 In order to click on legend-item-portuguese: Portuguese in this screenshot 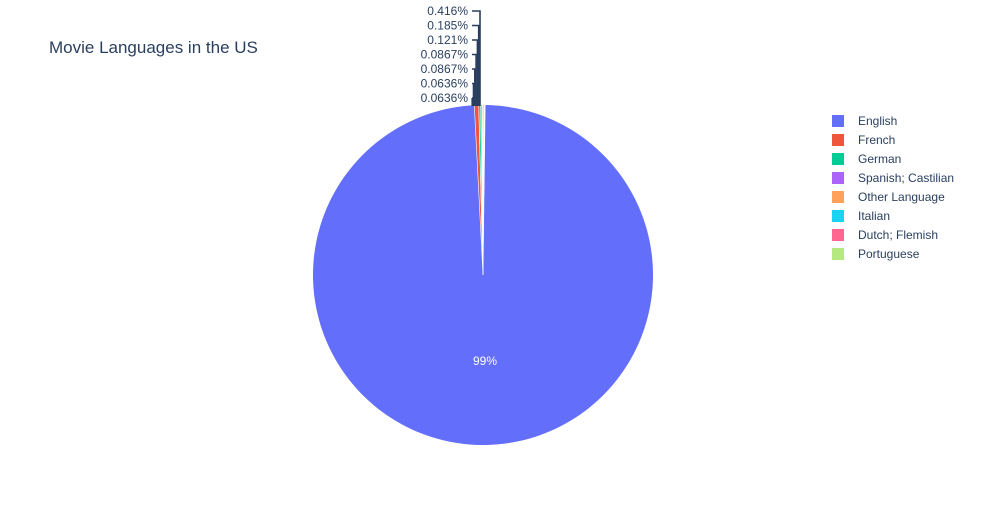, I will do `click(876, 254)`.